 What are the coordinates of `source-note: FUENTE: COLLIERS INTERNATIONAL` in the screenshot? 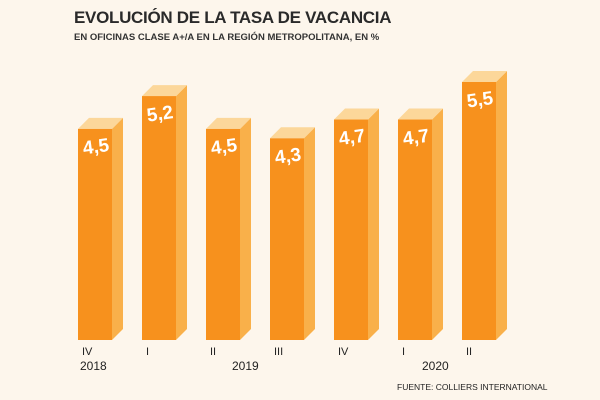 It's located at (472, 387).